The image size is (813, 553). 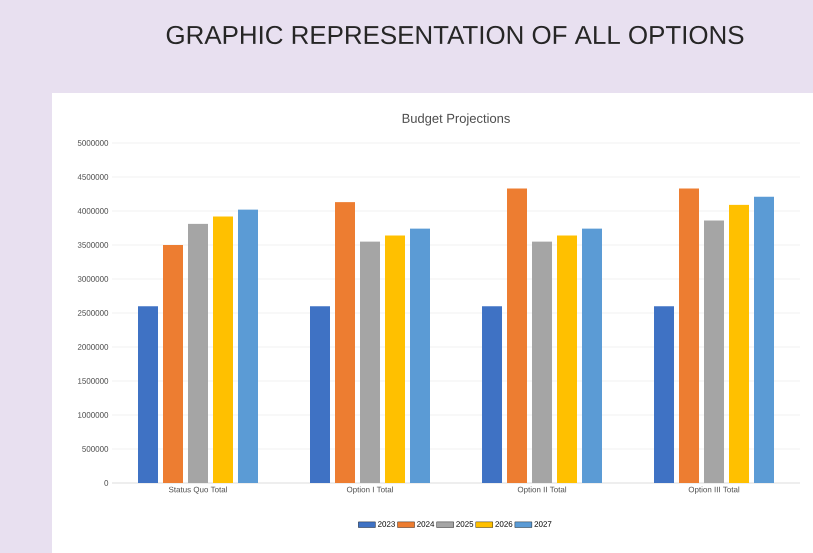 I want to click on chart-subtitle: Budget Projections, so click(x=456, y=119).